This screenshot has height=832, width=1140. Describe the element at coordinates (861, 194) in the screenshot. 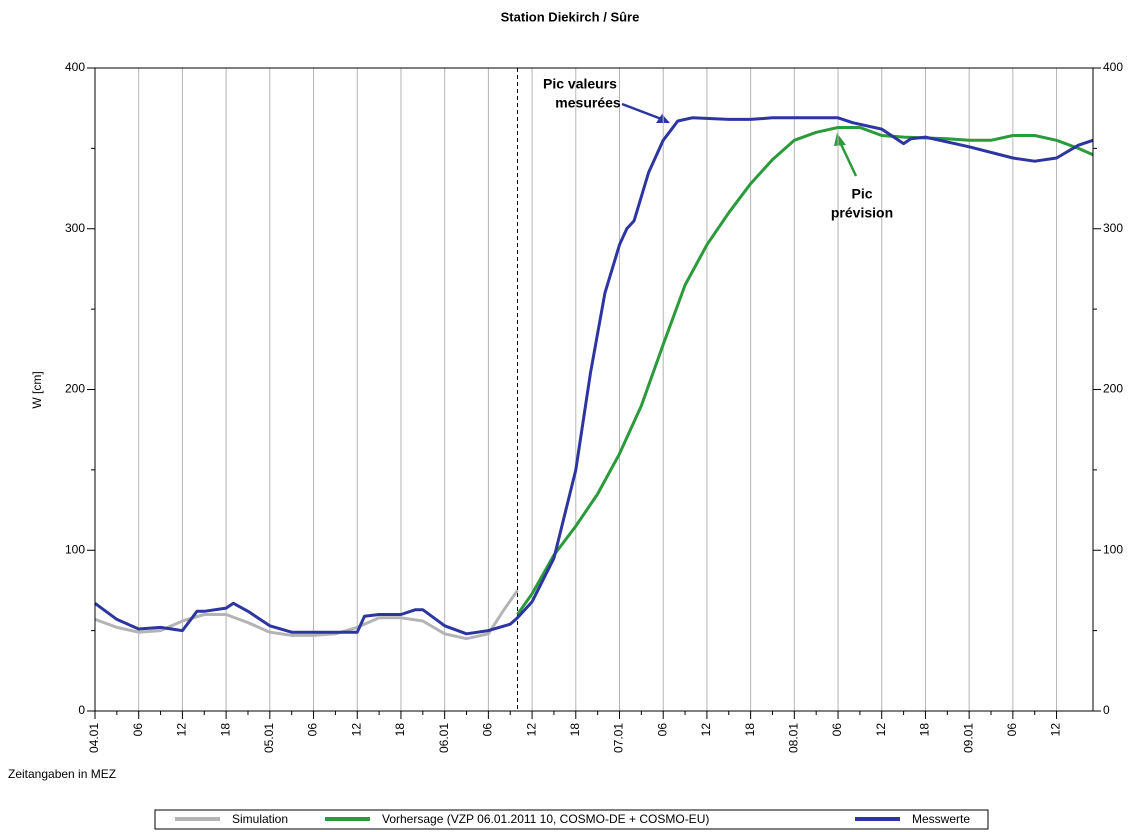

I see `annotation: Pic` at that location.